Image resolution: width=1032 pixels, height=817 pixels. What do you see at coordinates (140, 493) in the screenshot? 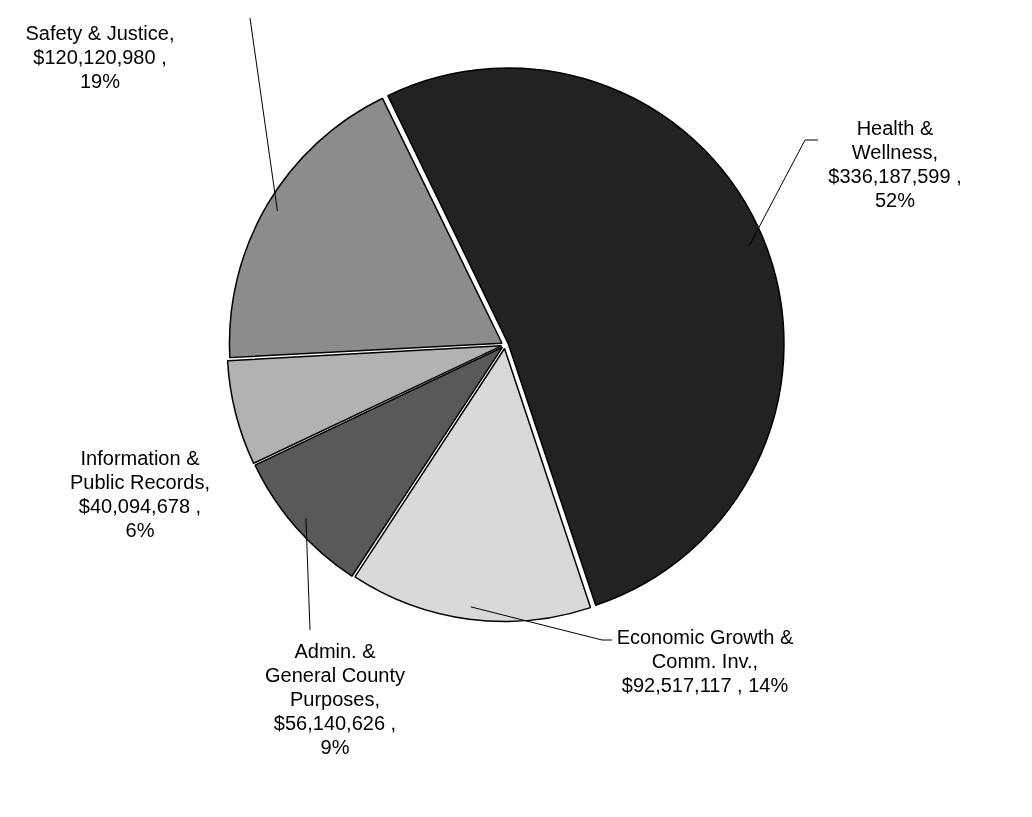
I see `slice-label: Information & Public Records, $40,094,678 , 6%` at bounding box center [140, 493].